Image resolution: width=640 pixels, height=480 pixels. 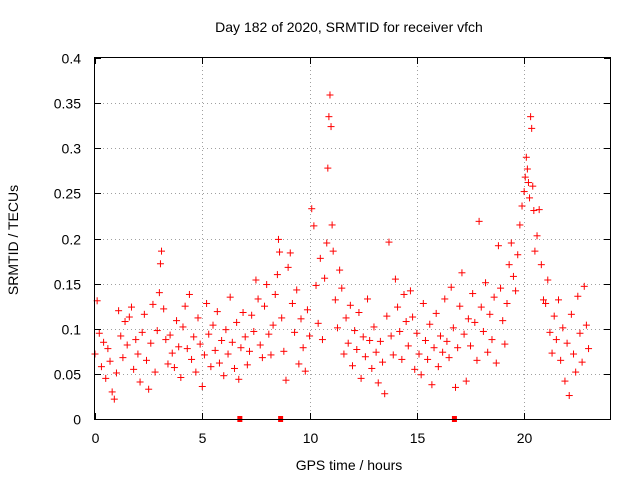 What do you see at coordinates (72, 240) in the screenshot?
I see `y-tick-label: 0.2` at bounding box center [72, 240].